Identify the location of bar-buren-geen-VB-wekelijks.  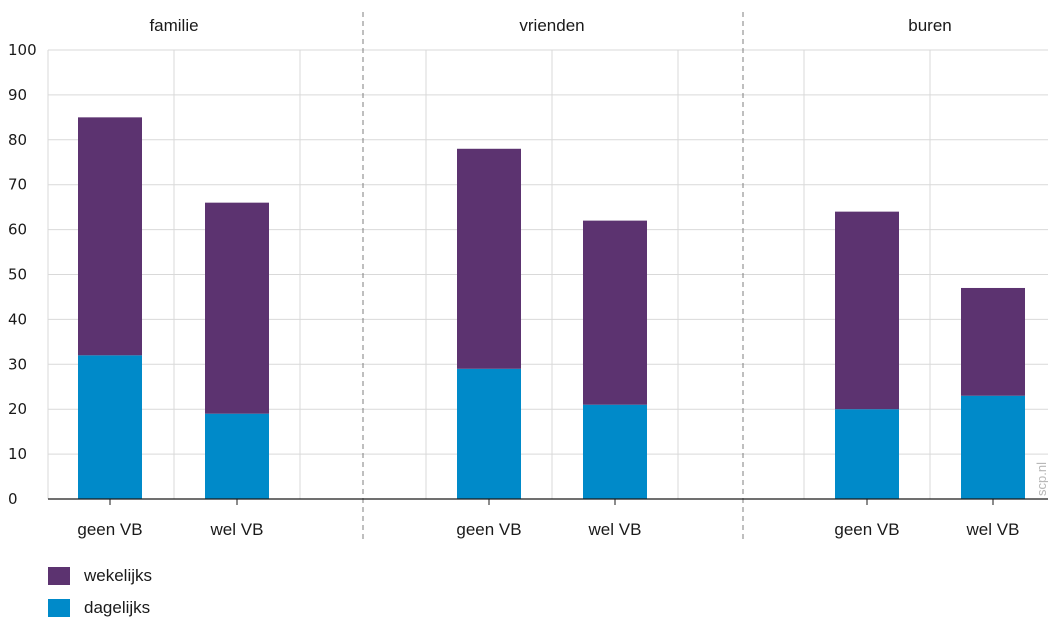
(867, 310).